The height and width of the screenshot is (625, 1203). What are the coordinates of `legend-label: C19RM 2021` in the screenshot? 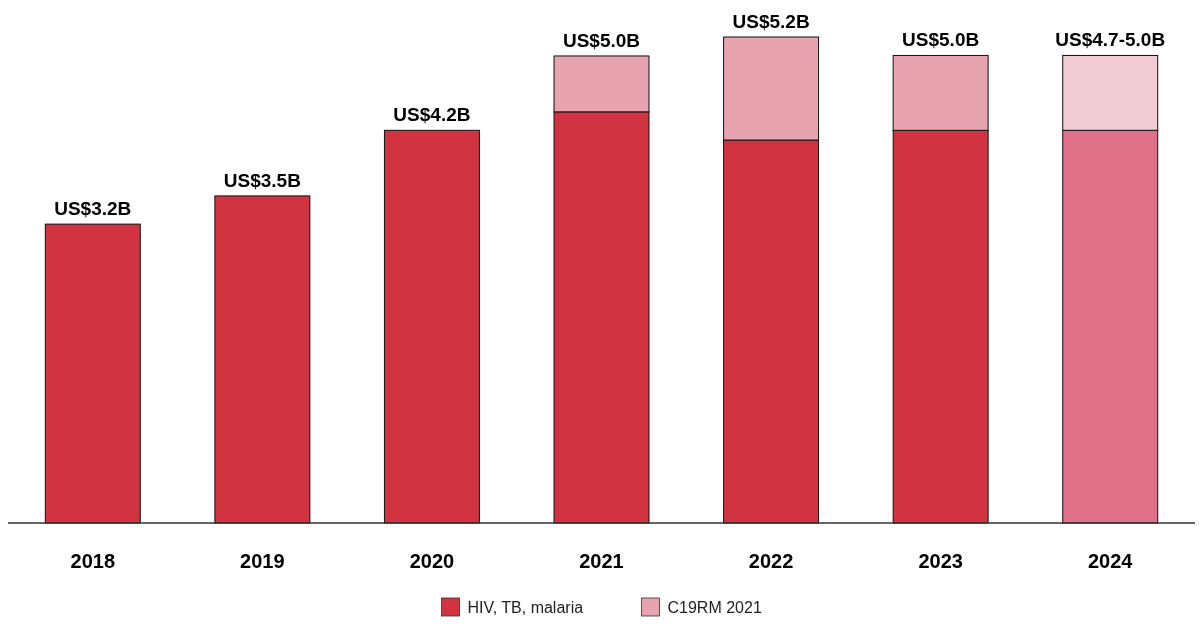 It's located at (714, 607).